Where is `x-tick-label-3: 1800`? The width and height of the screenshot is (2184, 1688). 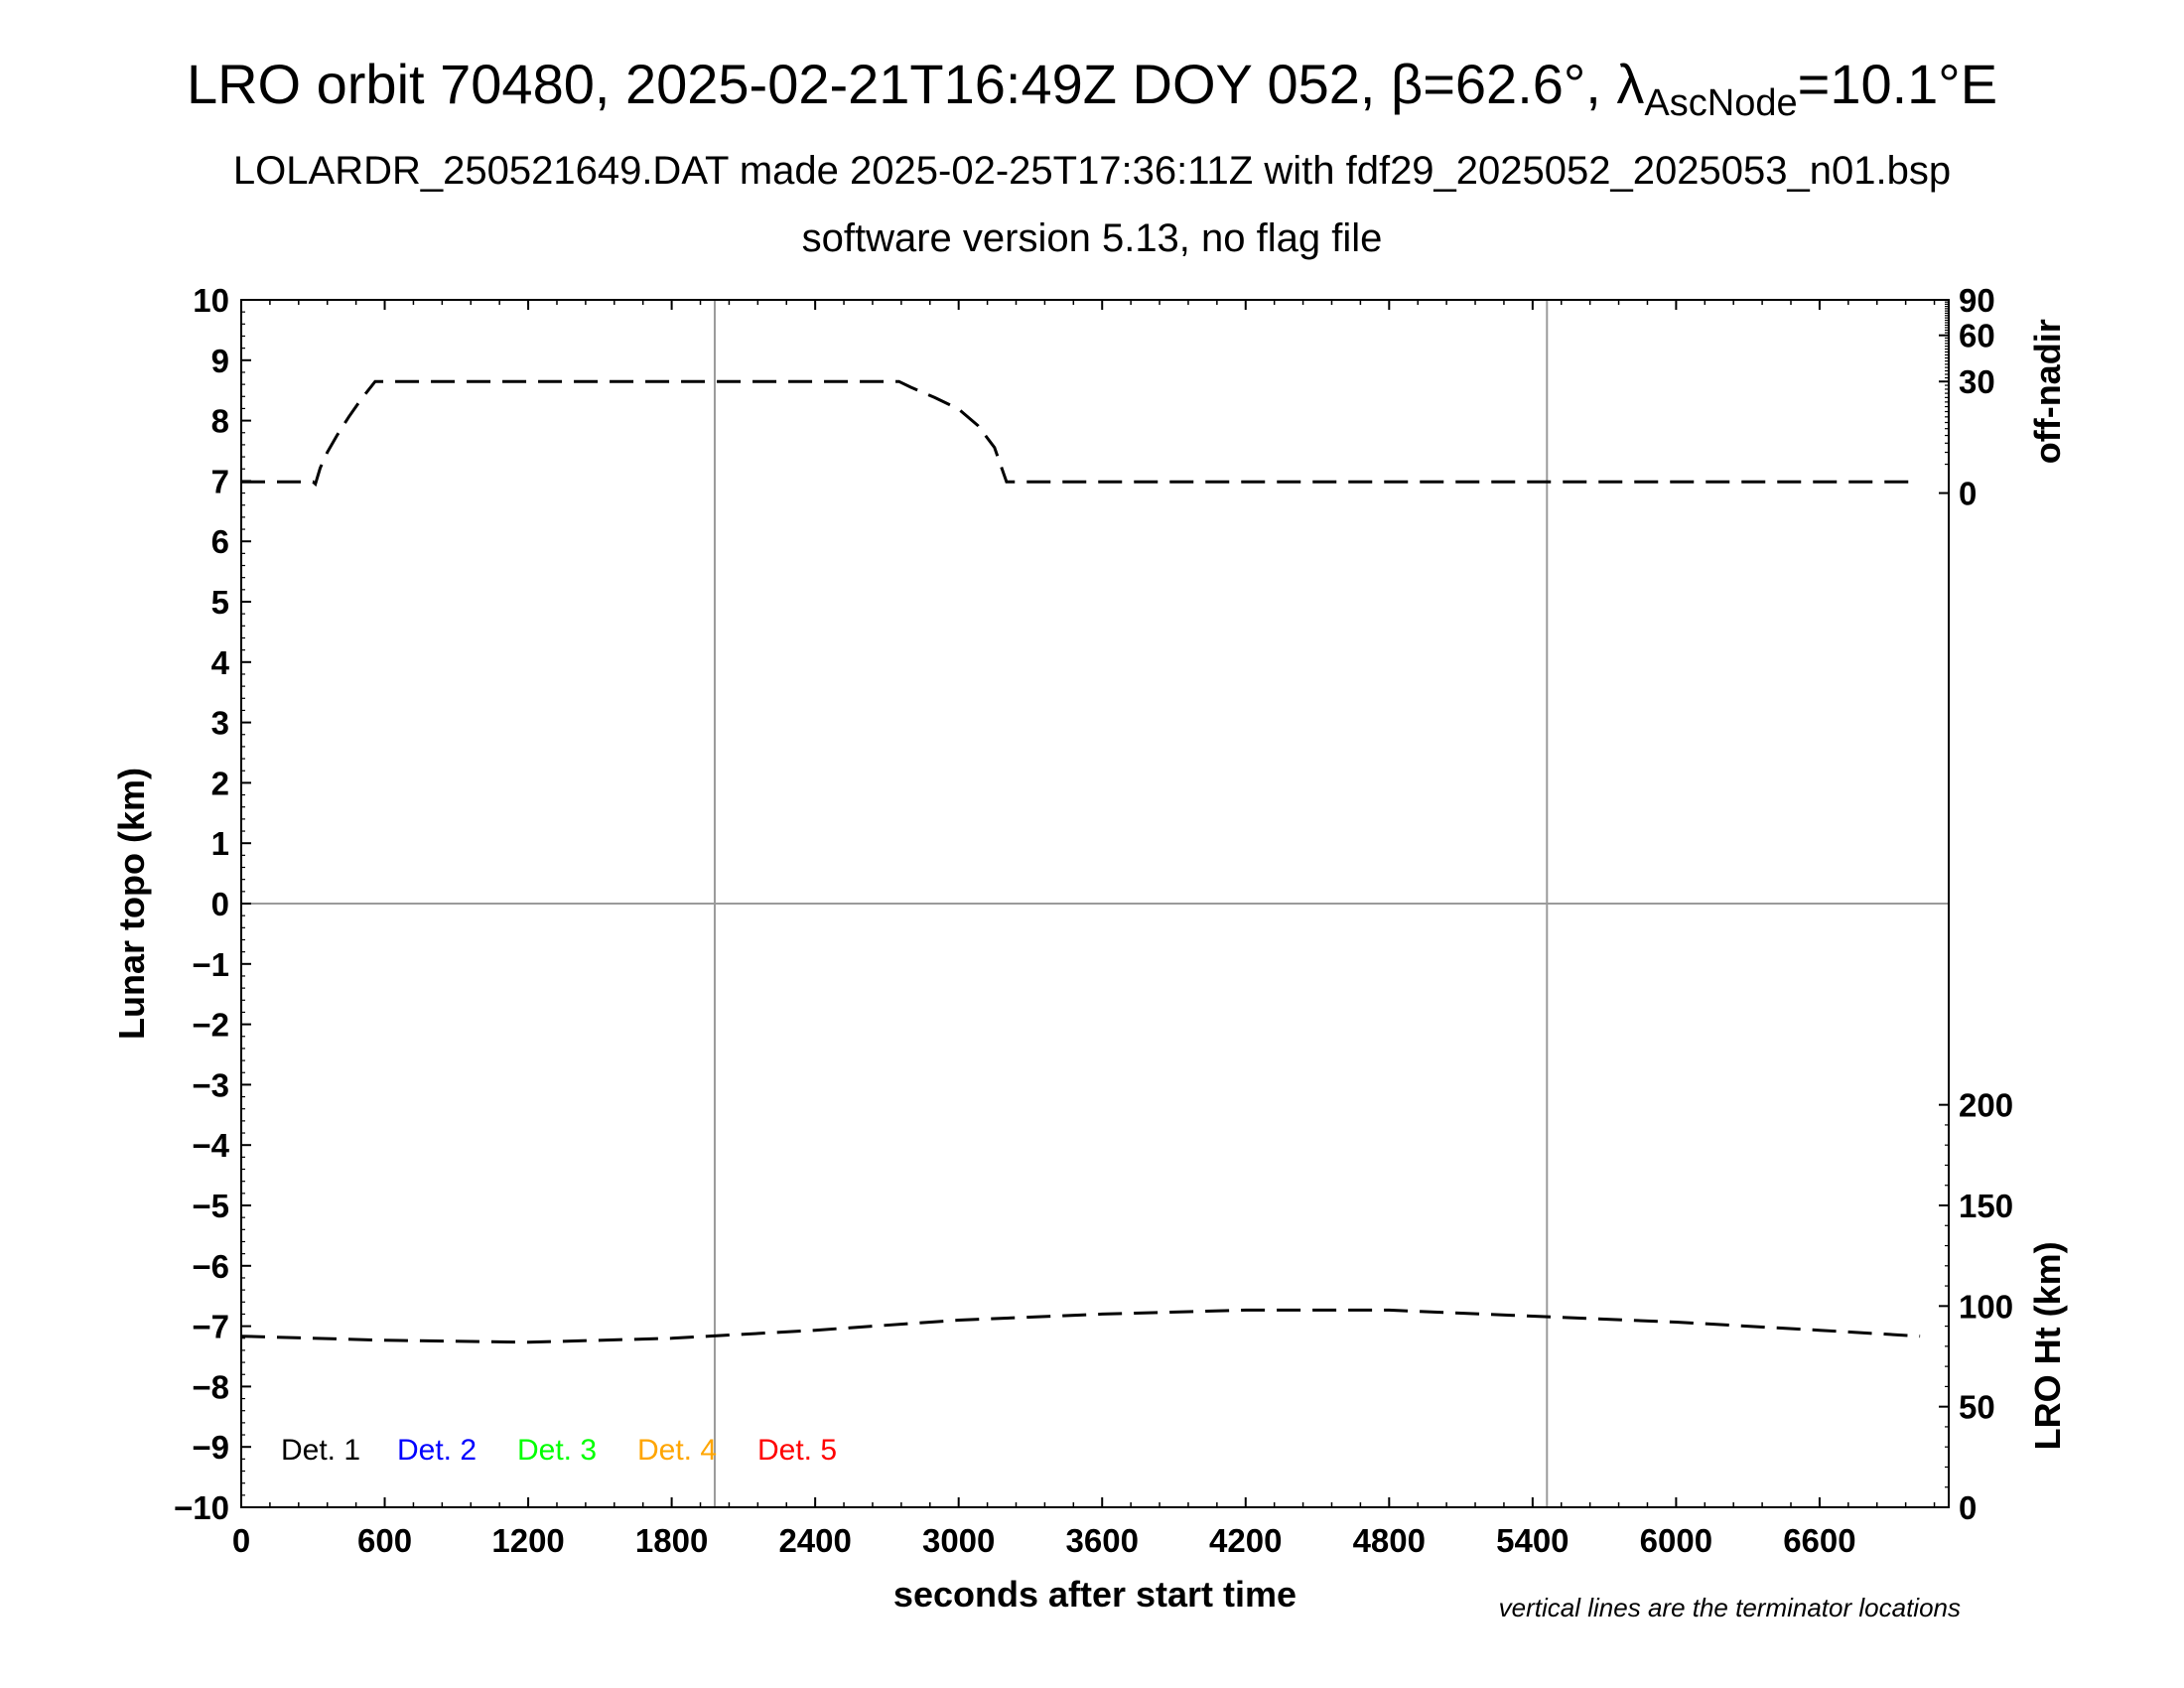
x-tick-label-3: 1800 is located at coordinates (671, 1540).